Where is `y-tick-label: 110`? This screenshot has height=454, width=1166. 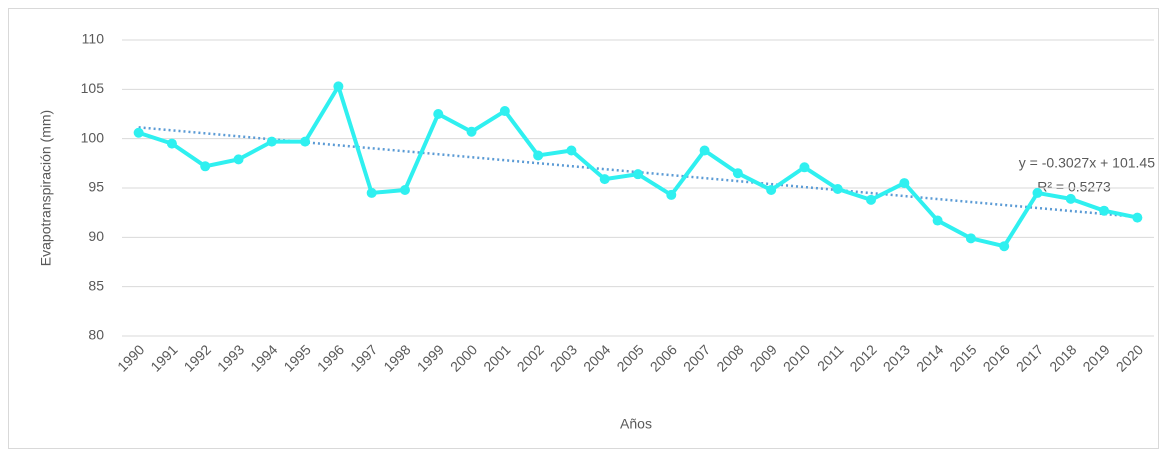
y-tick-label: 110 is located at coordinates (93, 39).